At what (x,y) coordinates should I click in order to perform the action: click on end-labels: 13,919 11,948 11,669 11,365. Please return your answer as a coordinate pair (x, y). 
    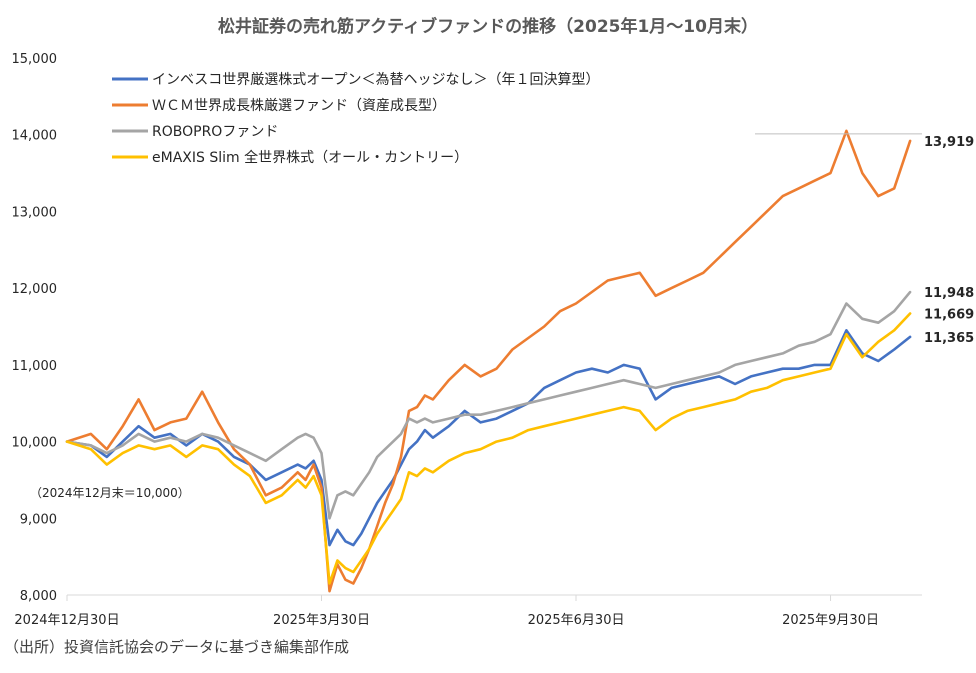
    Looking at the image, I should click on (864, 239).